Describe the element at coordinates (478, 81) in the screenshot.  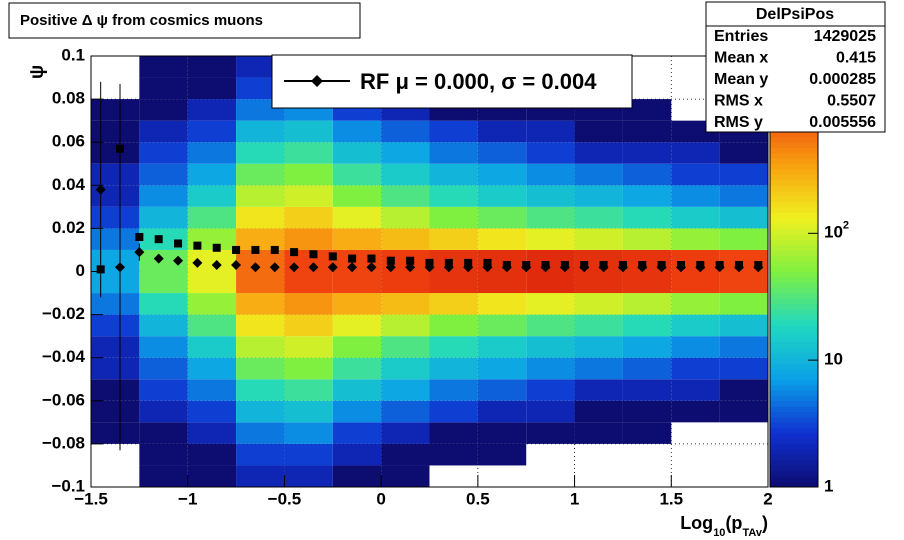
I see `legend-label: RF μ = 0.000, σ = 0.004` at that location.